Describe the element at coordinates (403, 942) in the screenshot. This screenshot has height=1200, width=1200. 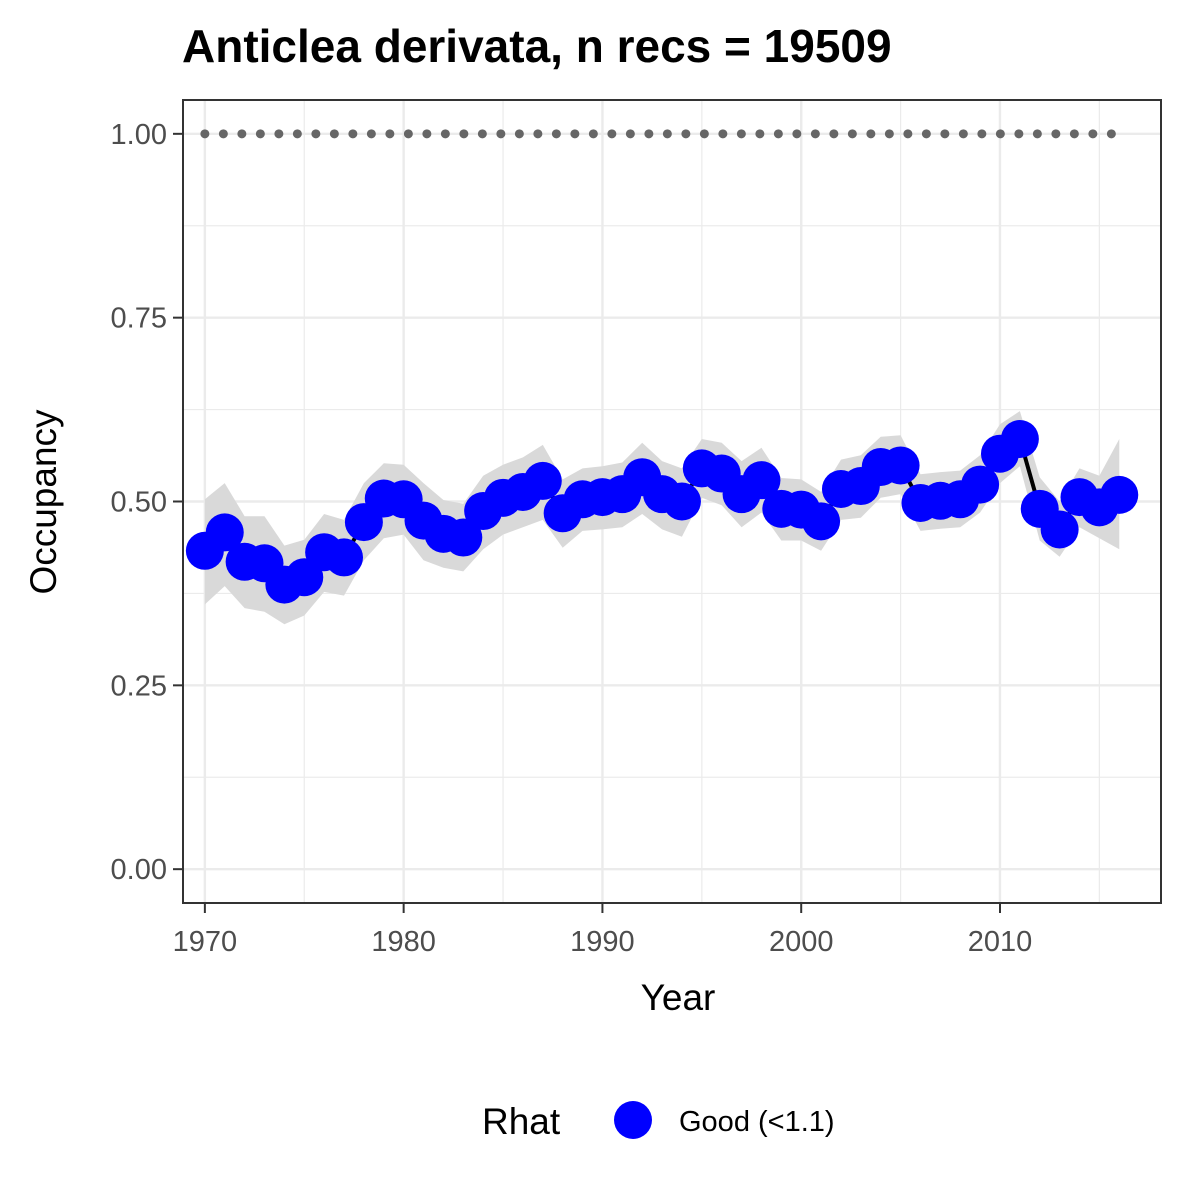
I see `x-tick-label: 1980` at that location.